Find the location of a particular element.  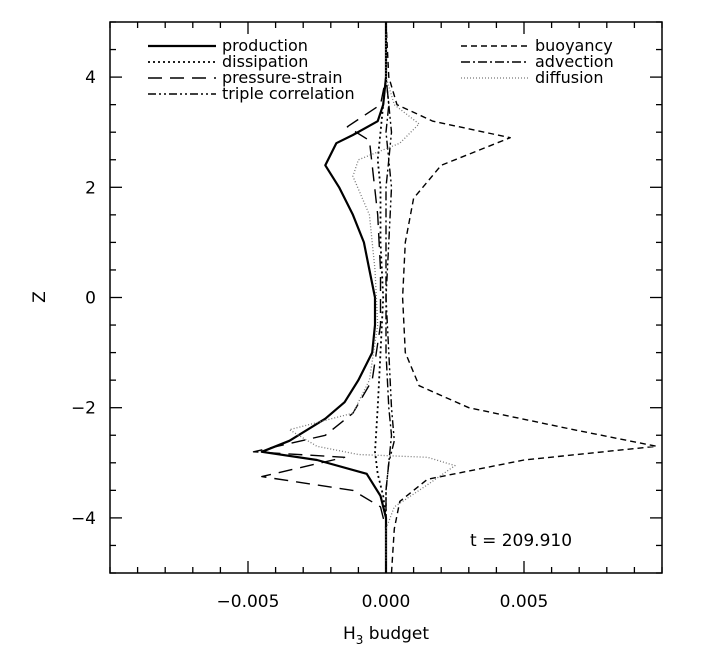

legend-item-buoyancy: buoyancy is located at coordinates (537, 45).